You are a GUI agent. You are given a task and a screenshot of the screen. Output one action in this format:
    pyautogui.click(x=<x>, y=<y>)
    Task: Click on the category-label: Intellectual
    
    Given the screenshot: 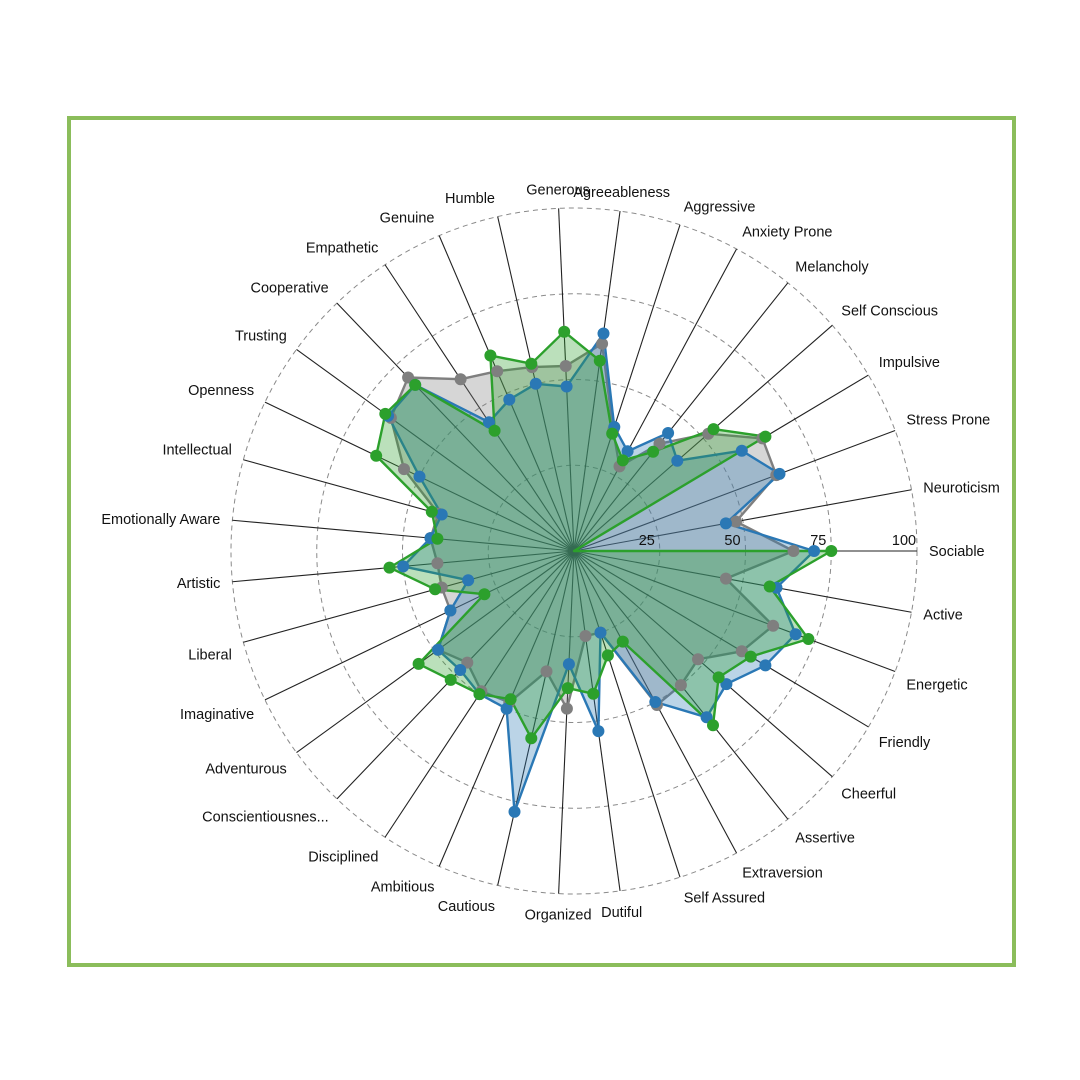 What is the action you would take?
    pyautogui.click(x=196, y=451)
    